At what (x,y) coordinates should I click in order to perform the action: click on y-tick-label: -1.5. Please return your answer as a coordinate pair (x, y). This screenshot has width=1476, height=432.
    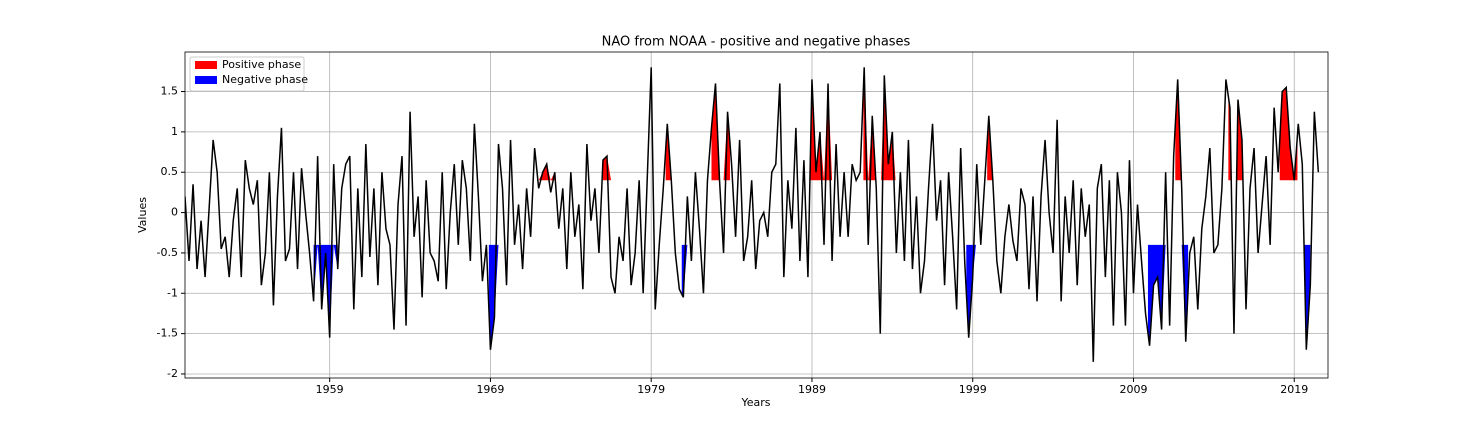
    Looking at the image, I should click on (167, 333).